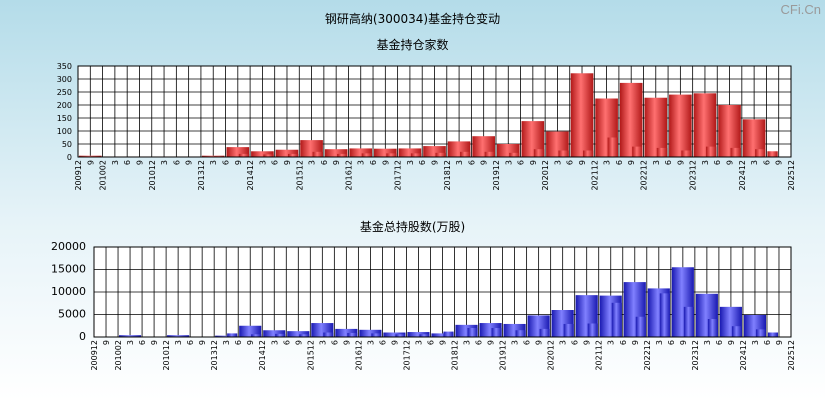 The height and width of the screenshot is (400, 825). I want to click on chart-1-title: 基金持仓家数, so click(412, 45).